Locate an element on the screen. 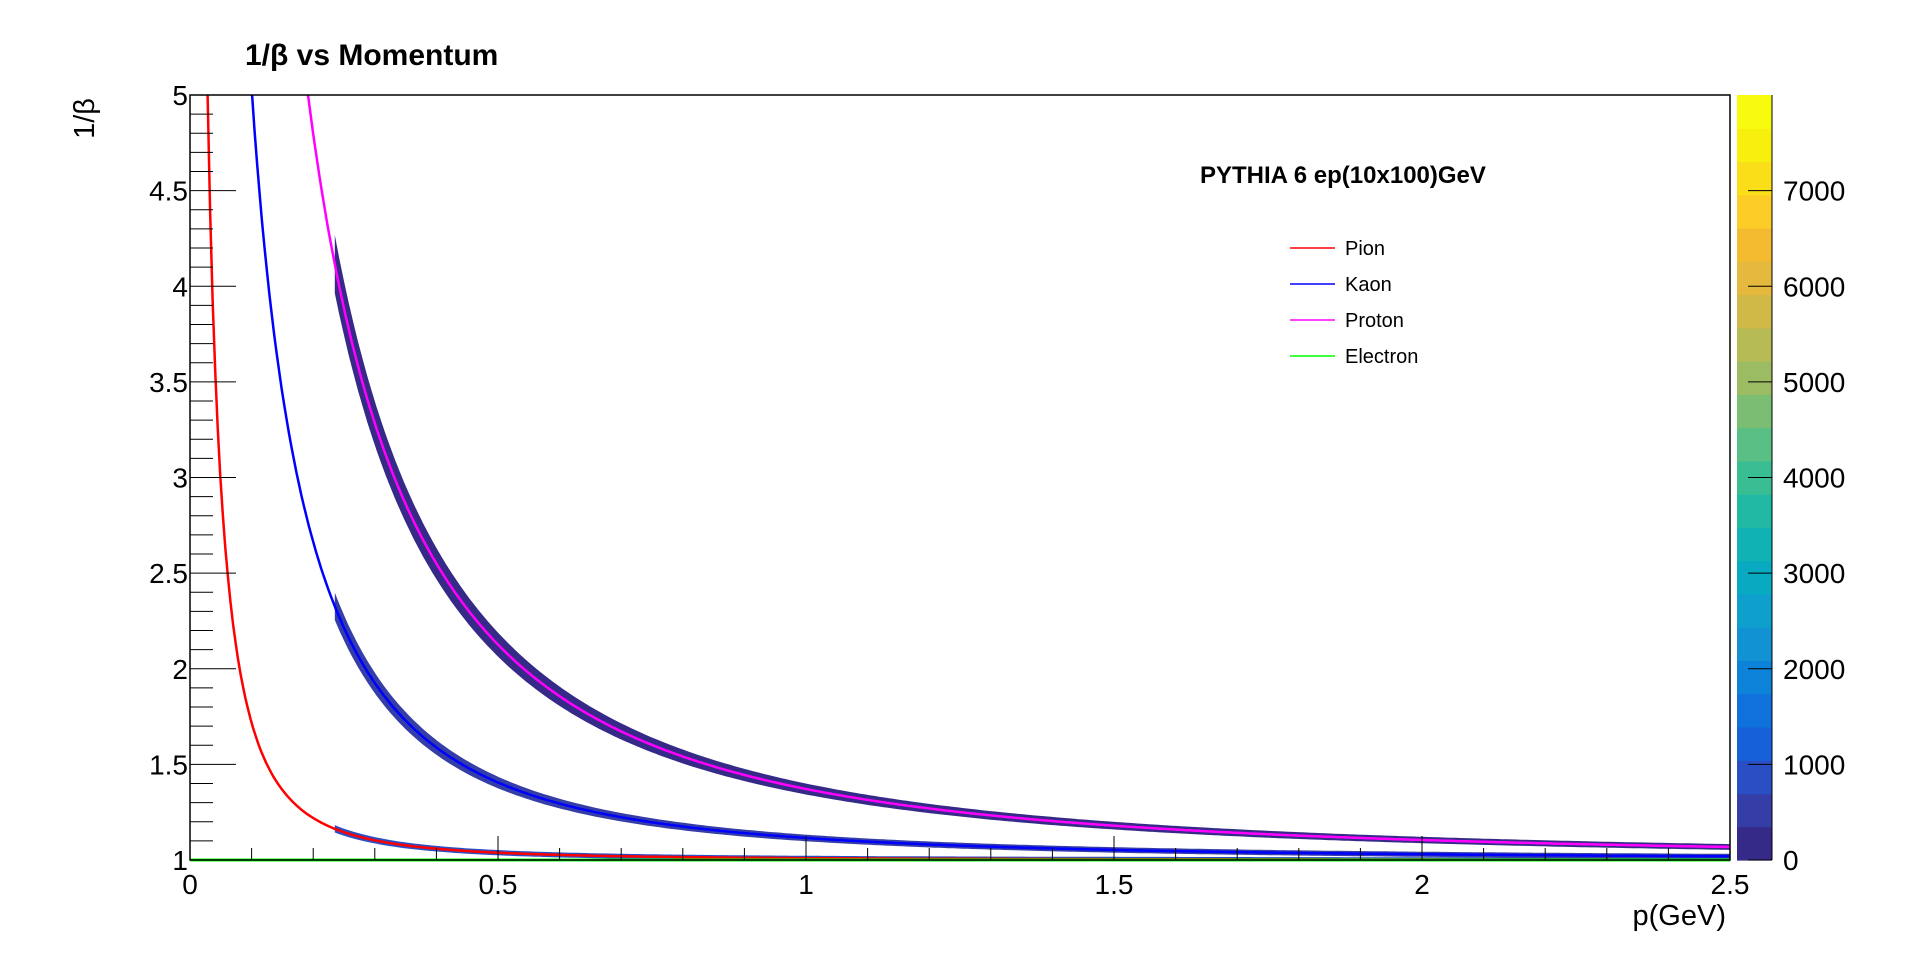 The height and width of the screenshot is (957, 1918). colorbar-tick-label: 4000 is located at coordinates (1814, 478).